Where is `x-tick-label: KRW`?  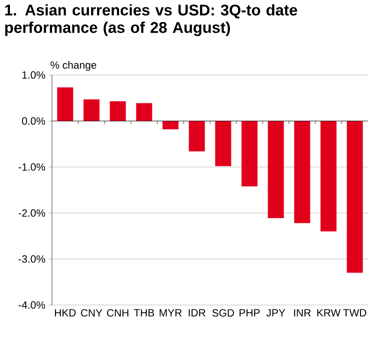
x-tick-label: KRW is located at coordinates (329, 312).